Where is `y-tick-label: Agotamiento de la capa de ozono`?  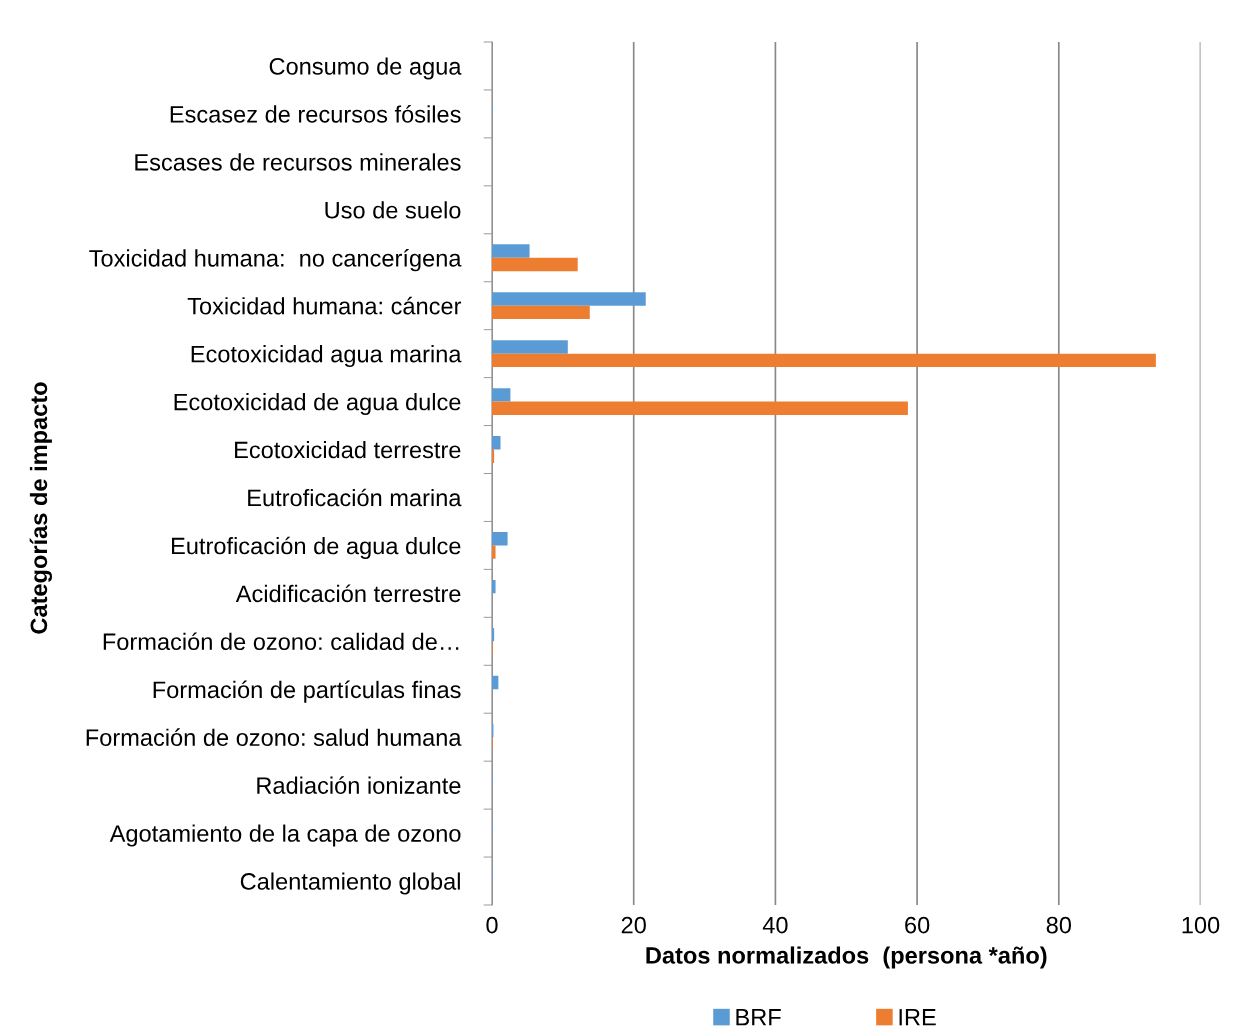 y-tick-label: Agotamiento de la capa de ozono is located at coordinates (285, 835).